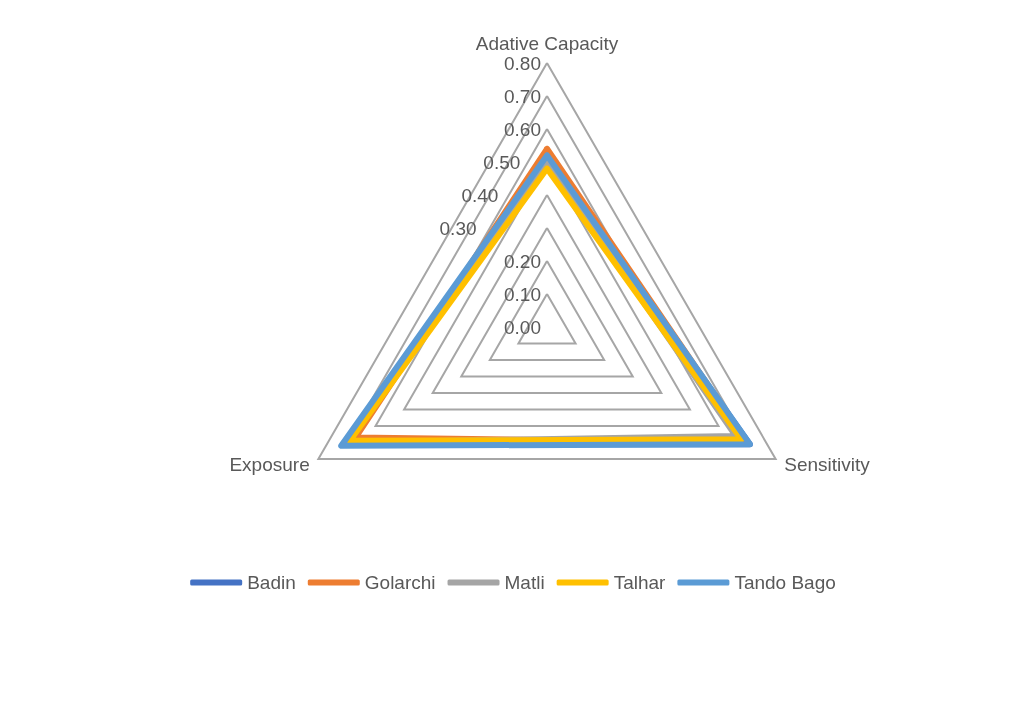 The width and height of the screenshot is (1026, 710). Describe the element at coordinates (269, 464) in the screenshot. I see `spoke-label: Exposure` at that location.